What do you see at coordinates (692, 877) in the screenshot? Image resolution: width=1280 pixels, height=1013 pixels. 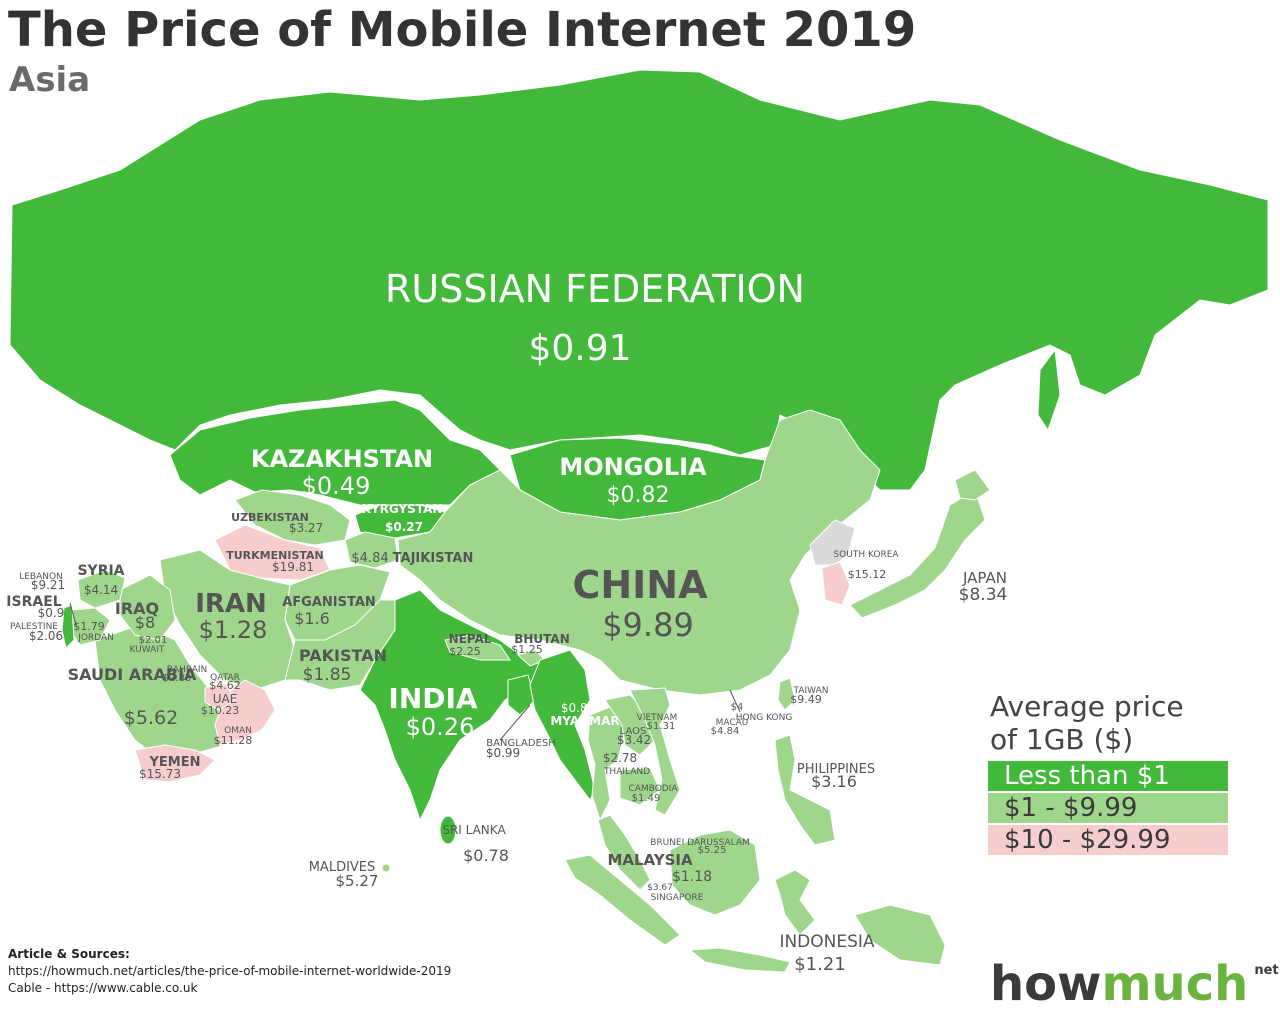 I see `label-malaysia-price: $1.18` at bounding box center [692, 877].